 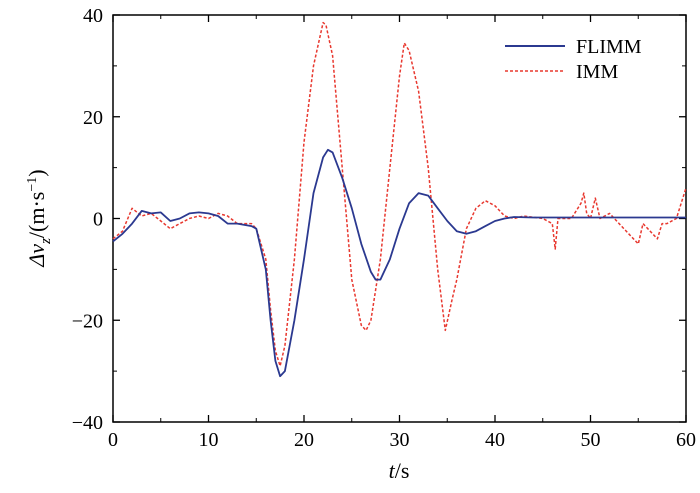 I want to click on legend-label-flimm: FLIMM, so click(x=609, y=47).